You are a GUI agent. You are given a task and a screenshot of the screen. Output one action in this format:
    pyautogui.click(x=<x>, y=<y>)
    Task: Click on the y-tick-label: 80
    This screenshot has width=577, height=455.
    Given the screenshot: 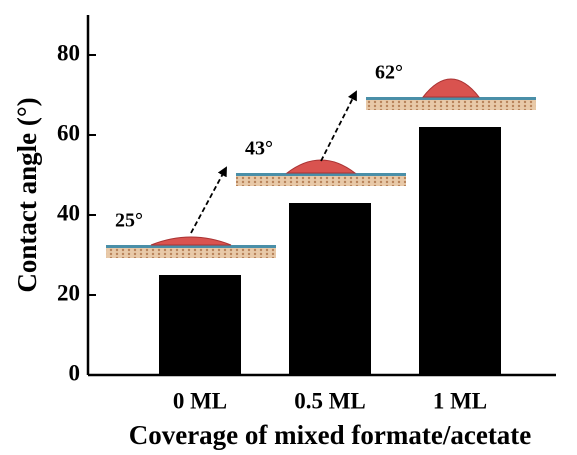 What is the action you would take?
    pyautogui.click(x=68, y=52)
    